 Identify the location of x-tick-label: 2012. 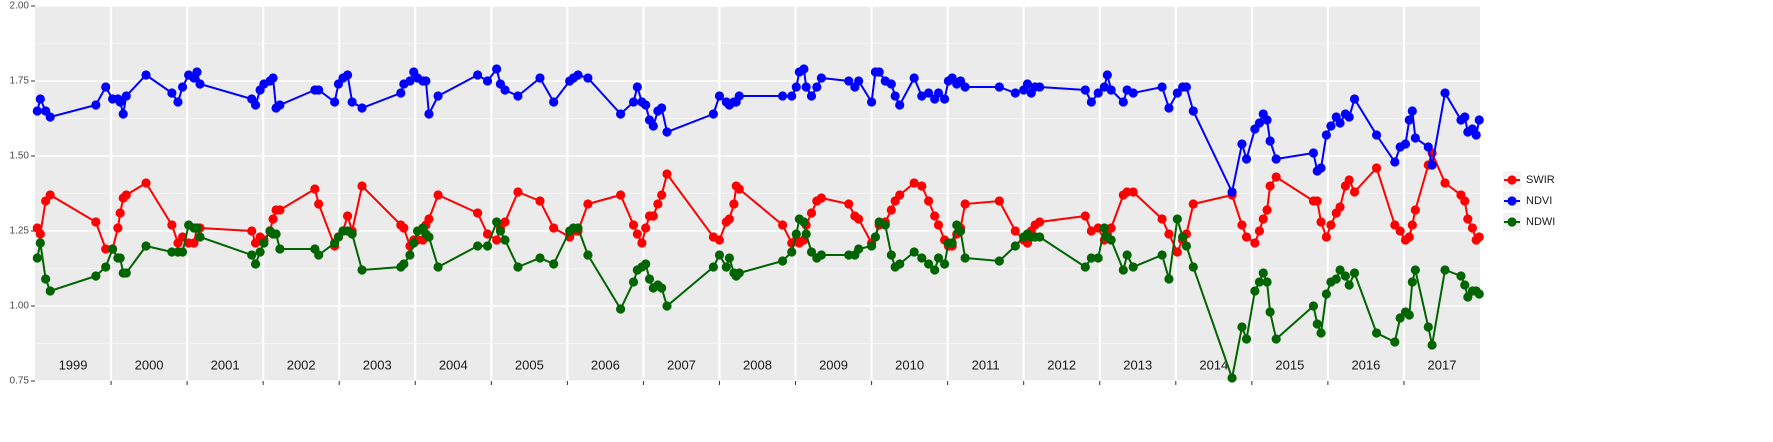
(1061, 364).